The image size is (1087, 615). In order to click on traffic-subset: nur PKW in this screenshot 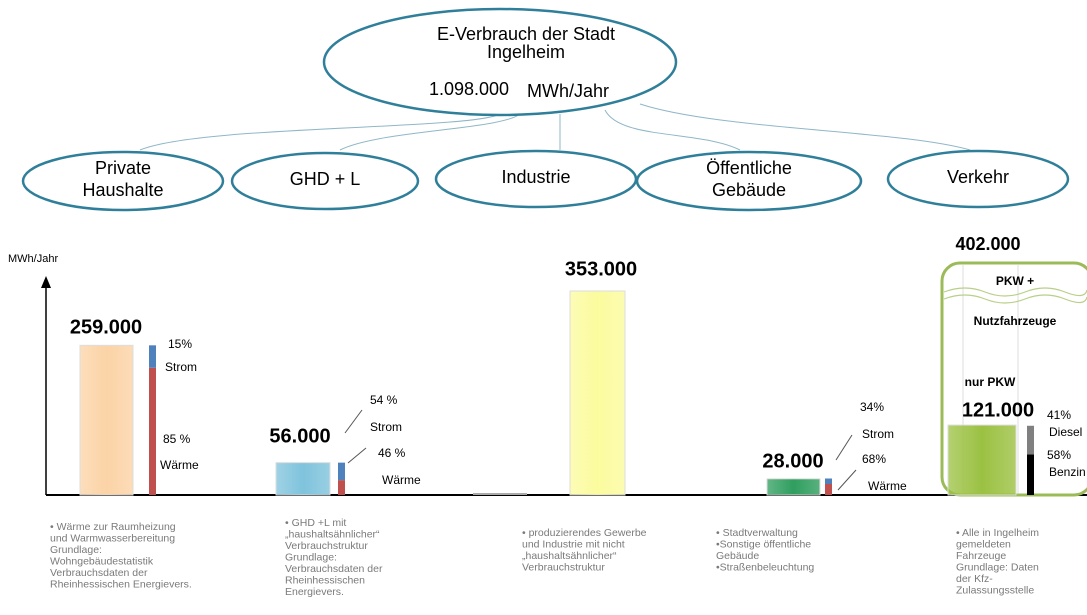, I will do `click(990, 382)`.